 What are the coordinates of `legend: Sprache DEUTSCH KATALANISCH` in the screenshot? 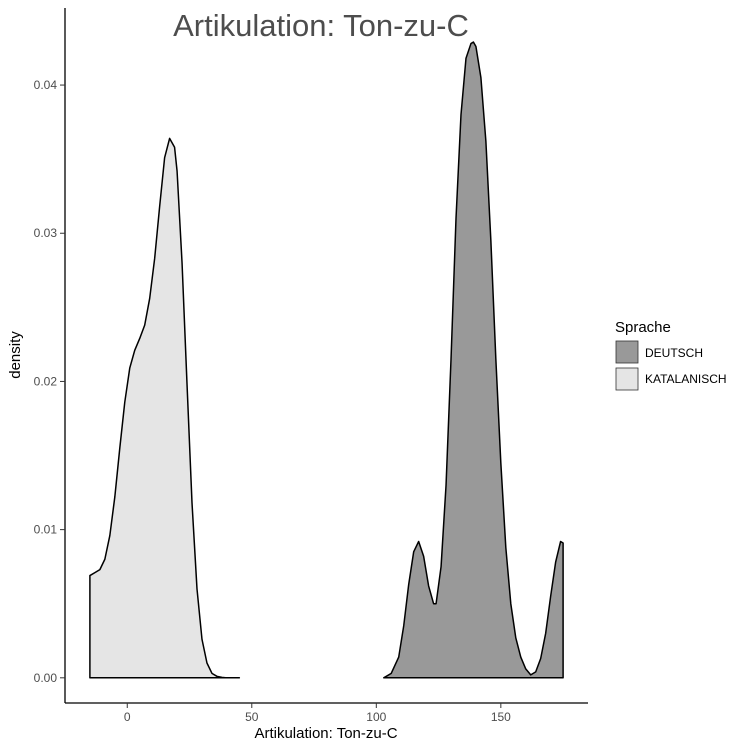 It's located at (671, 355).